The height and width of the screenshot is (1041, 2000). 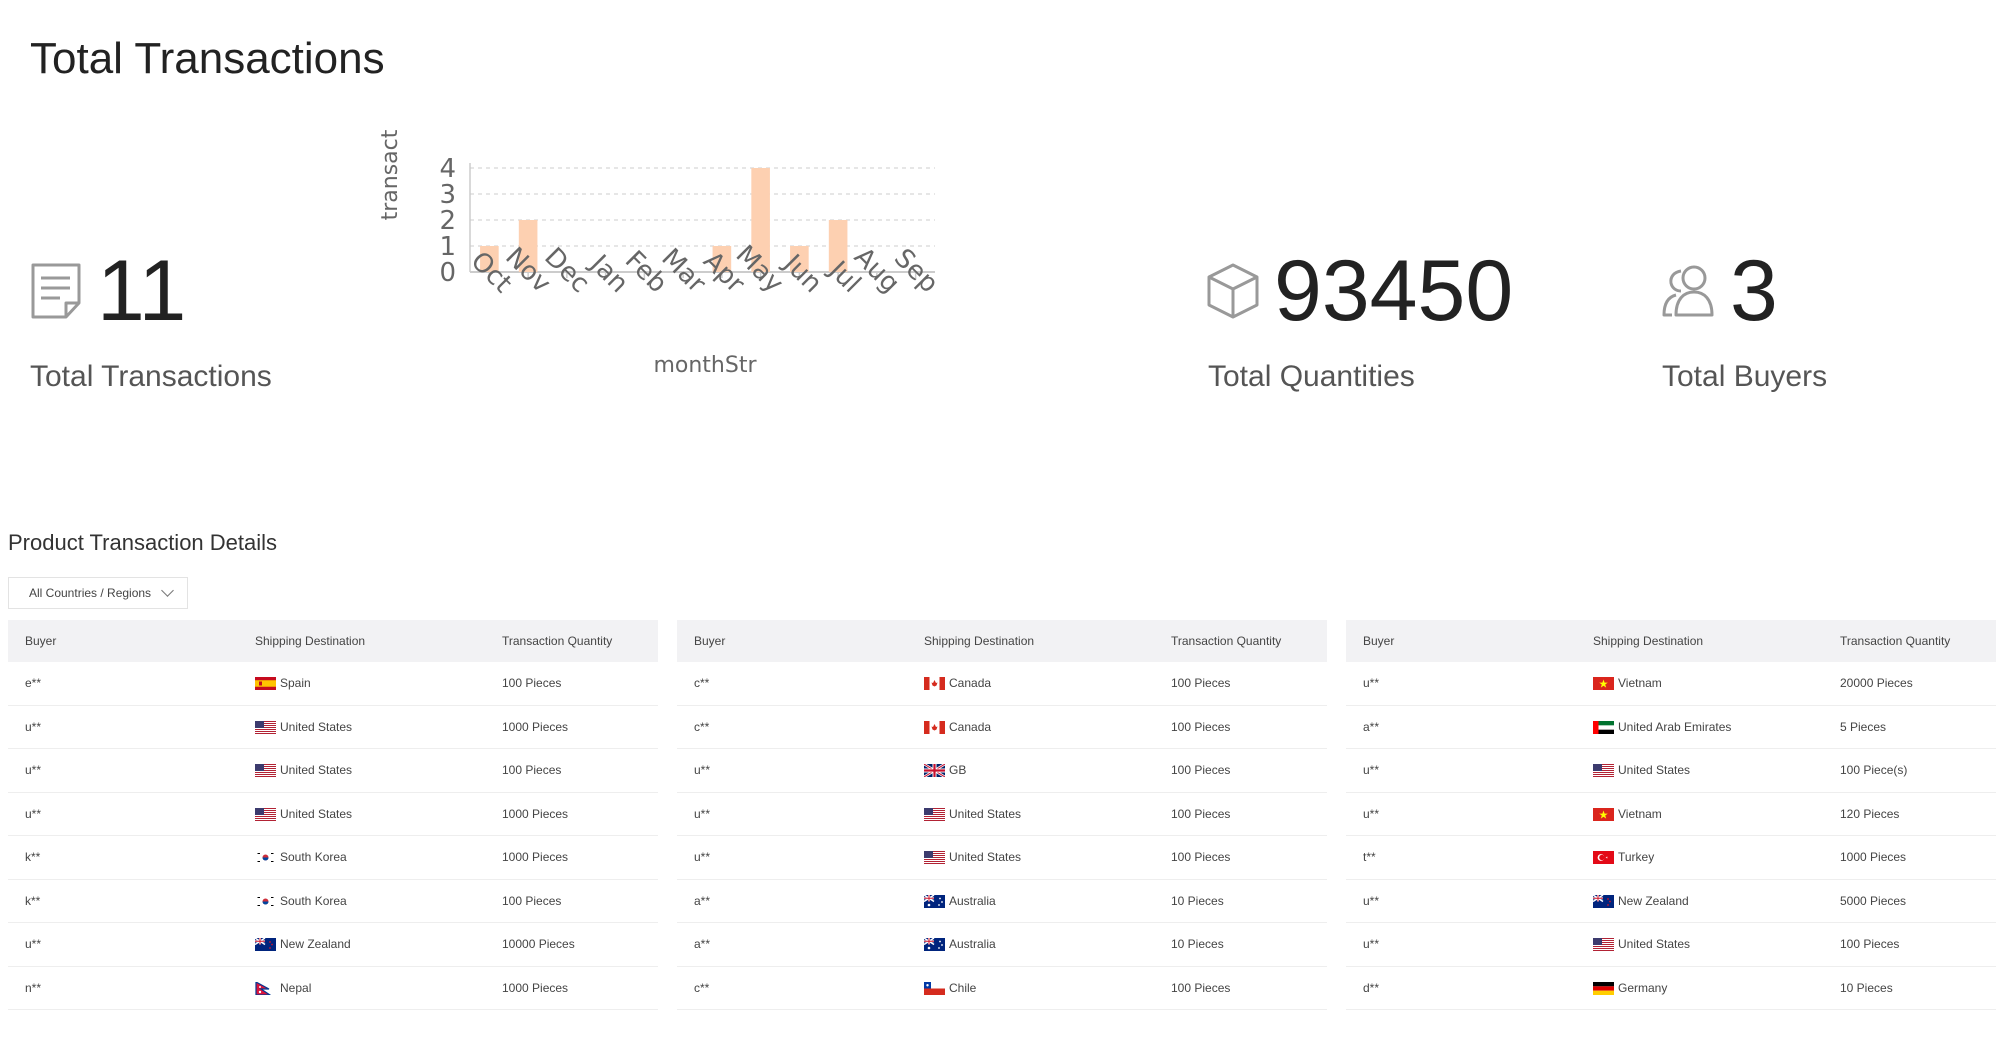 What do you see at coordinates (1874, 770) in the screenshot?
I see `quantity-cell: 100 Piece(s)` at bounding box center [1874, 770].